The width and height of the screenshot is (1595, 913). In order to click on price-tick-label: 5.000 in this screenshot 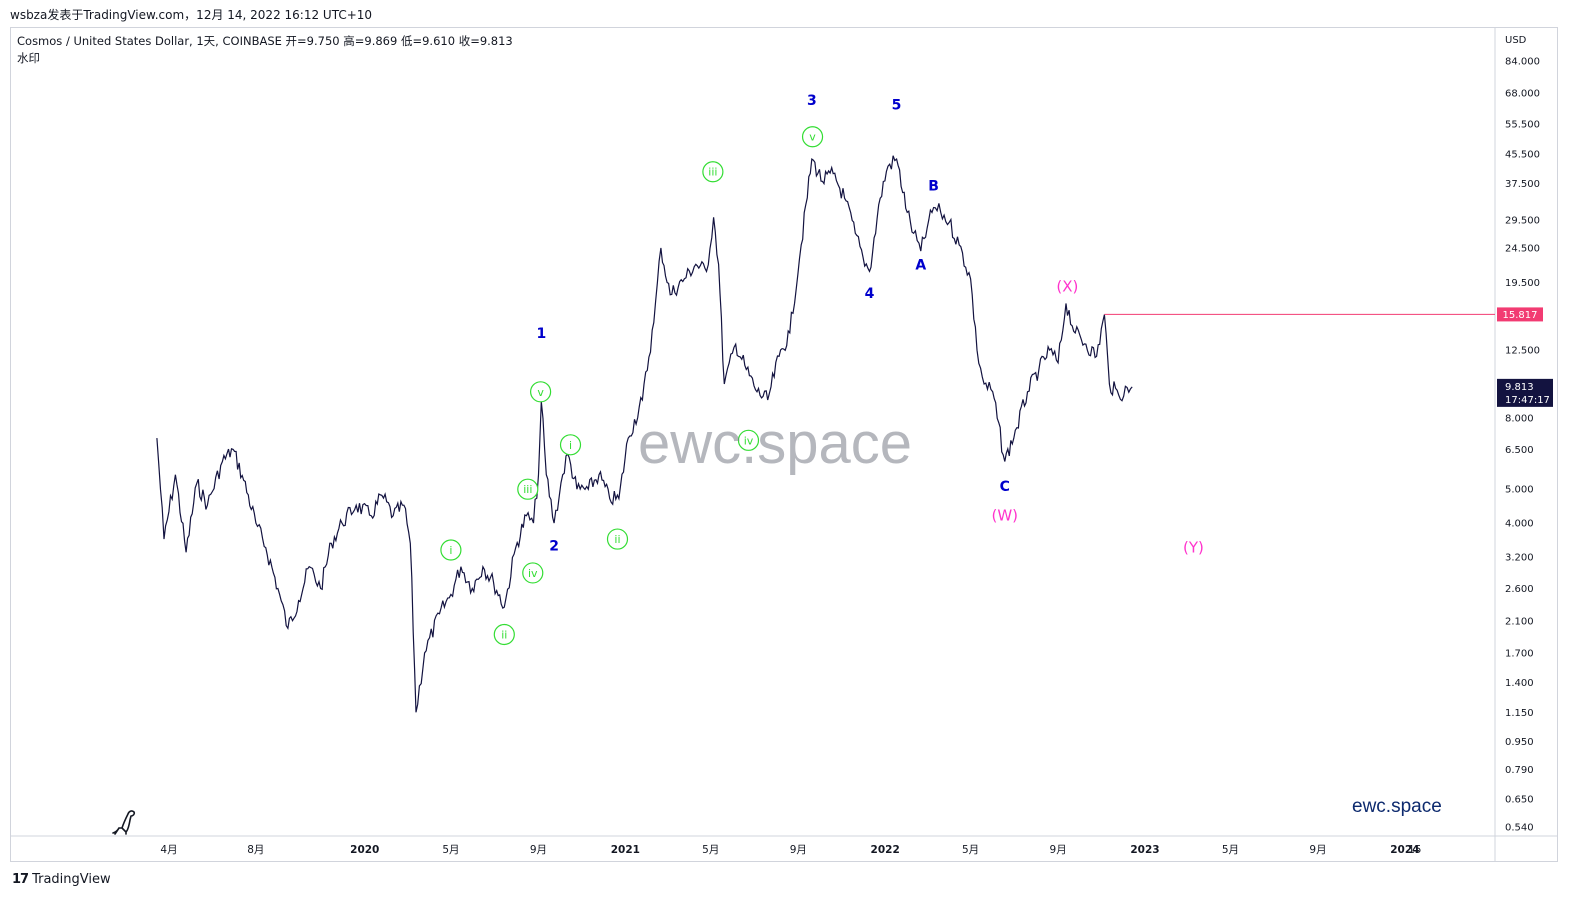, I will do `click(1519, 490)`.